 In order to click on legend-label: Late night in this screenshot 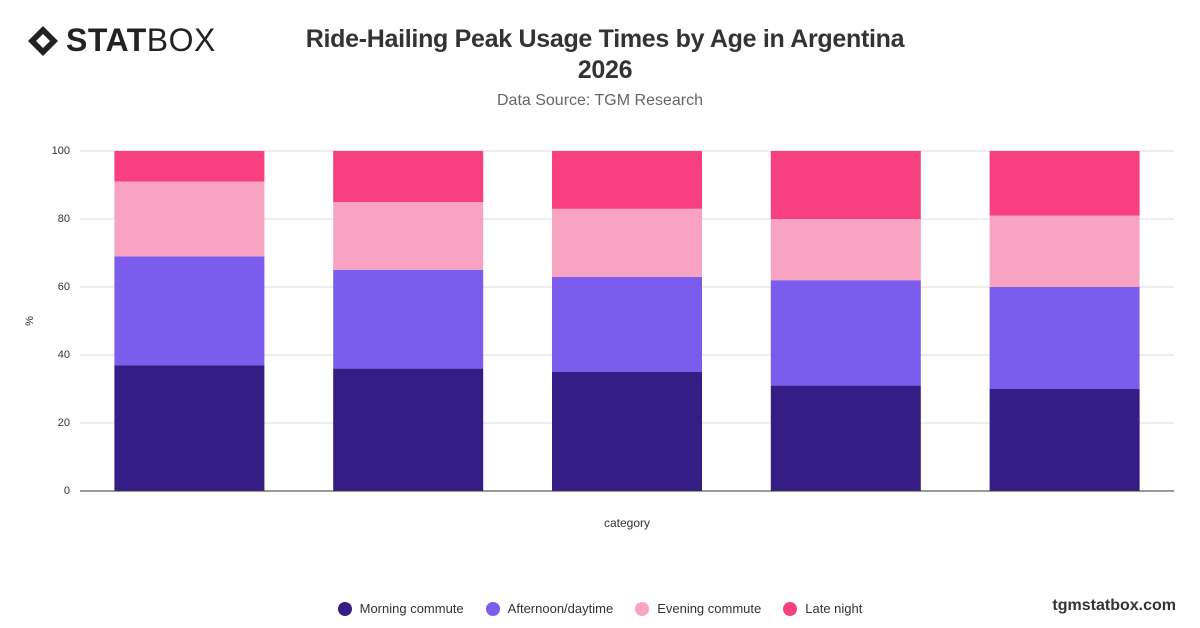, I will do `click(834, 608)`.